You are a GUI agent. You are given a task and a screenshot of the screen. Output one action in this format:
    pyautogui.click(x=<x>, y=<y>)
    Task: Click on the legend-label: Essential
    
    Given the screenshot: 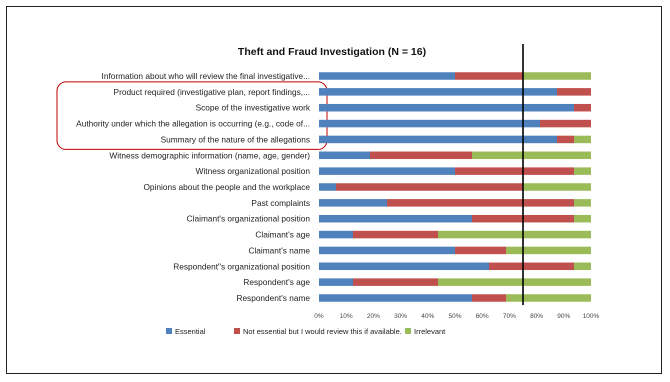 What is the action you would take?
    pyautogui.click(x=190, y=331)
    